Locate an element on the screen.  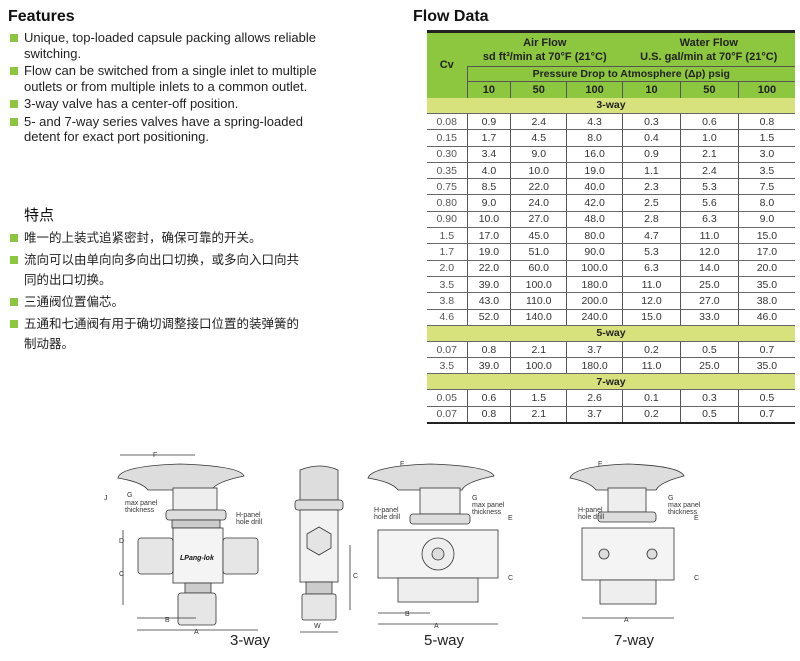
table-row: 0.30 3.4 9.0 16.0 0.9 2.1 3.0 is located at coordinates (611, 154).